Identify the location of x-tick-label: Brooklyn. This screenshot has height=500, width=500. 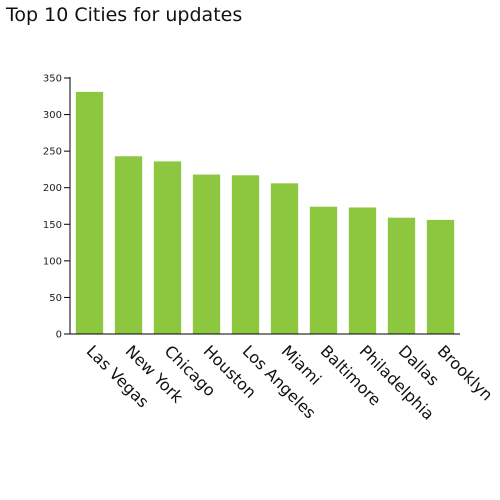
(465, 372).